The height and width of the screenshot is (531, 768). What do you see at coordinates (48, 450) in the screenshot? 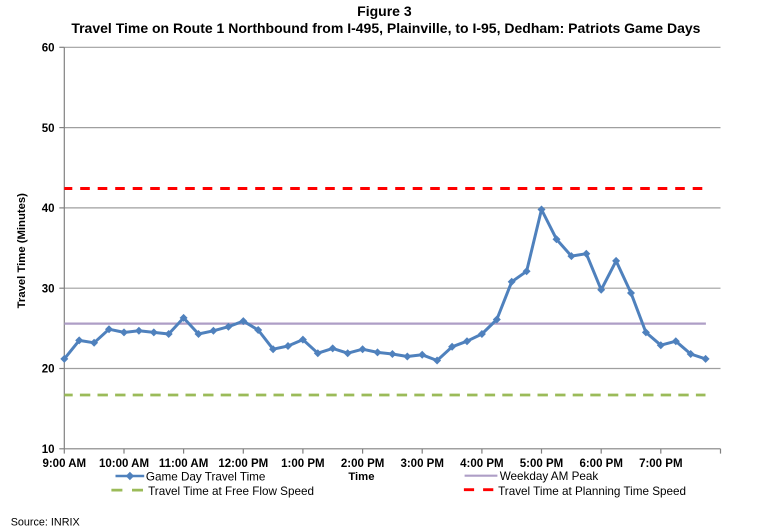
I see `svg-text: 10` at bounding box center [48, 450].